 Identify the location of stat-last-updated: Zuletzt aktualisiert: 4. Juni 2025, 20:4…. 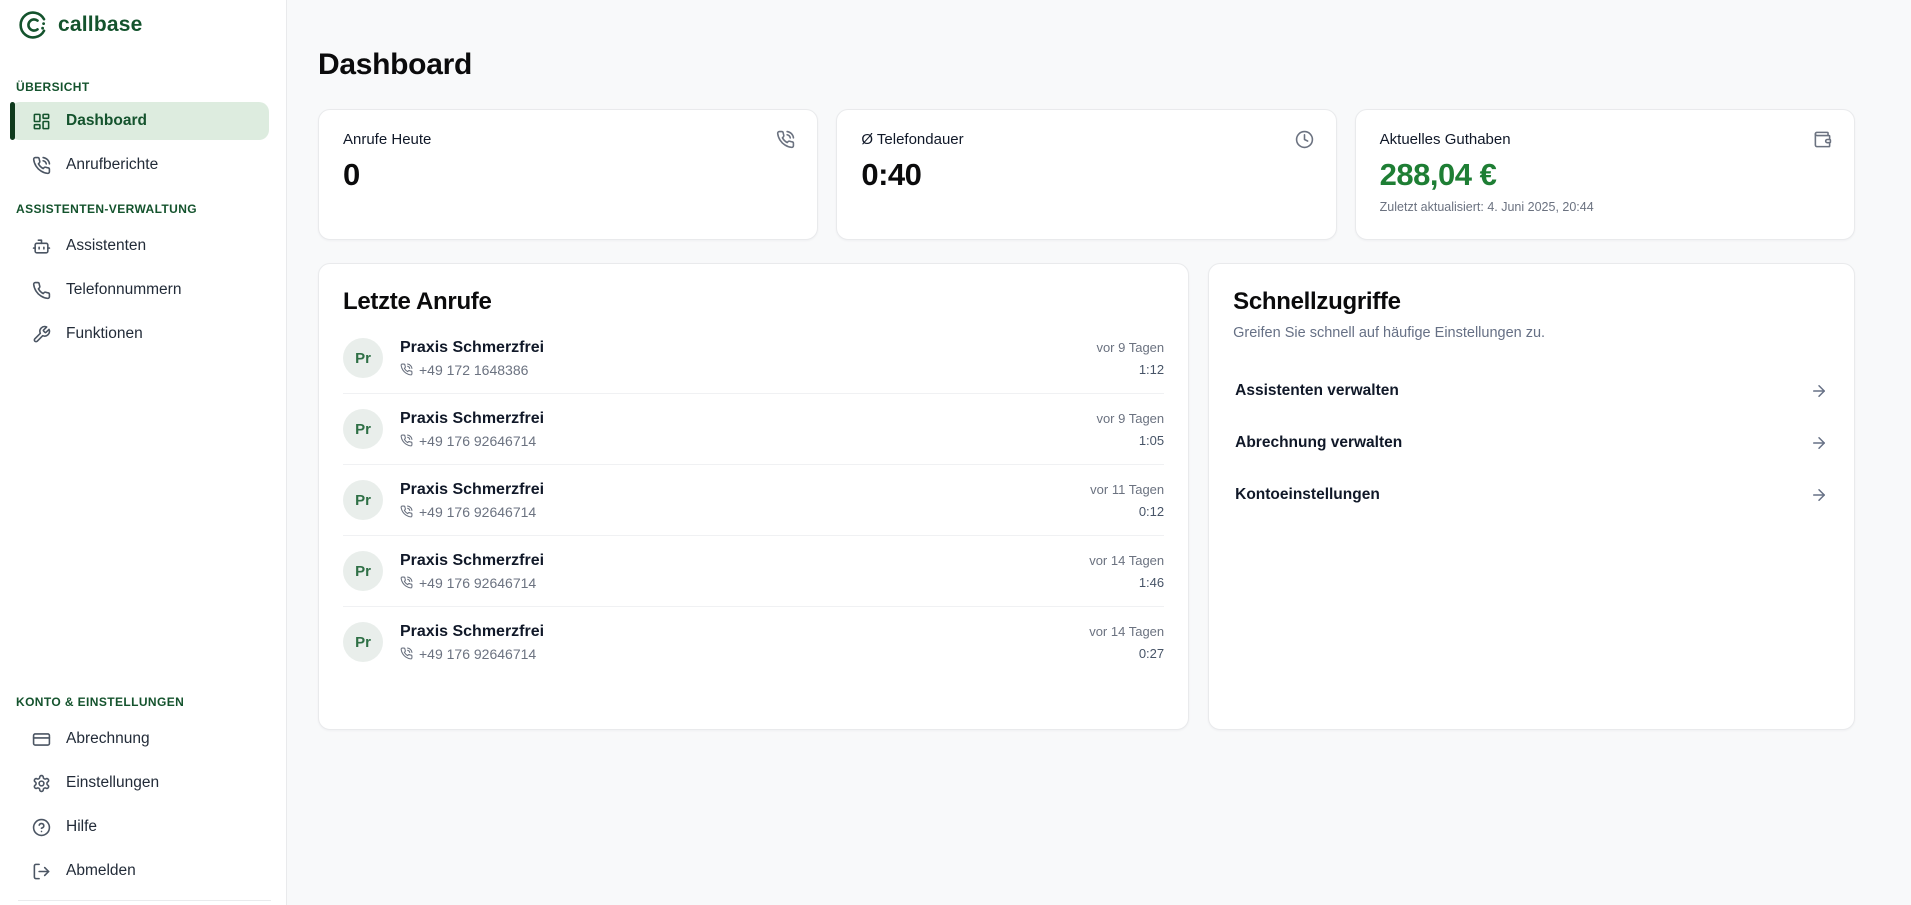
(1486, 207).